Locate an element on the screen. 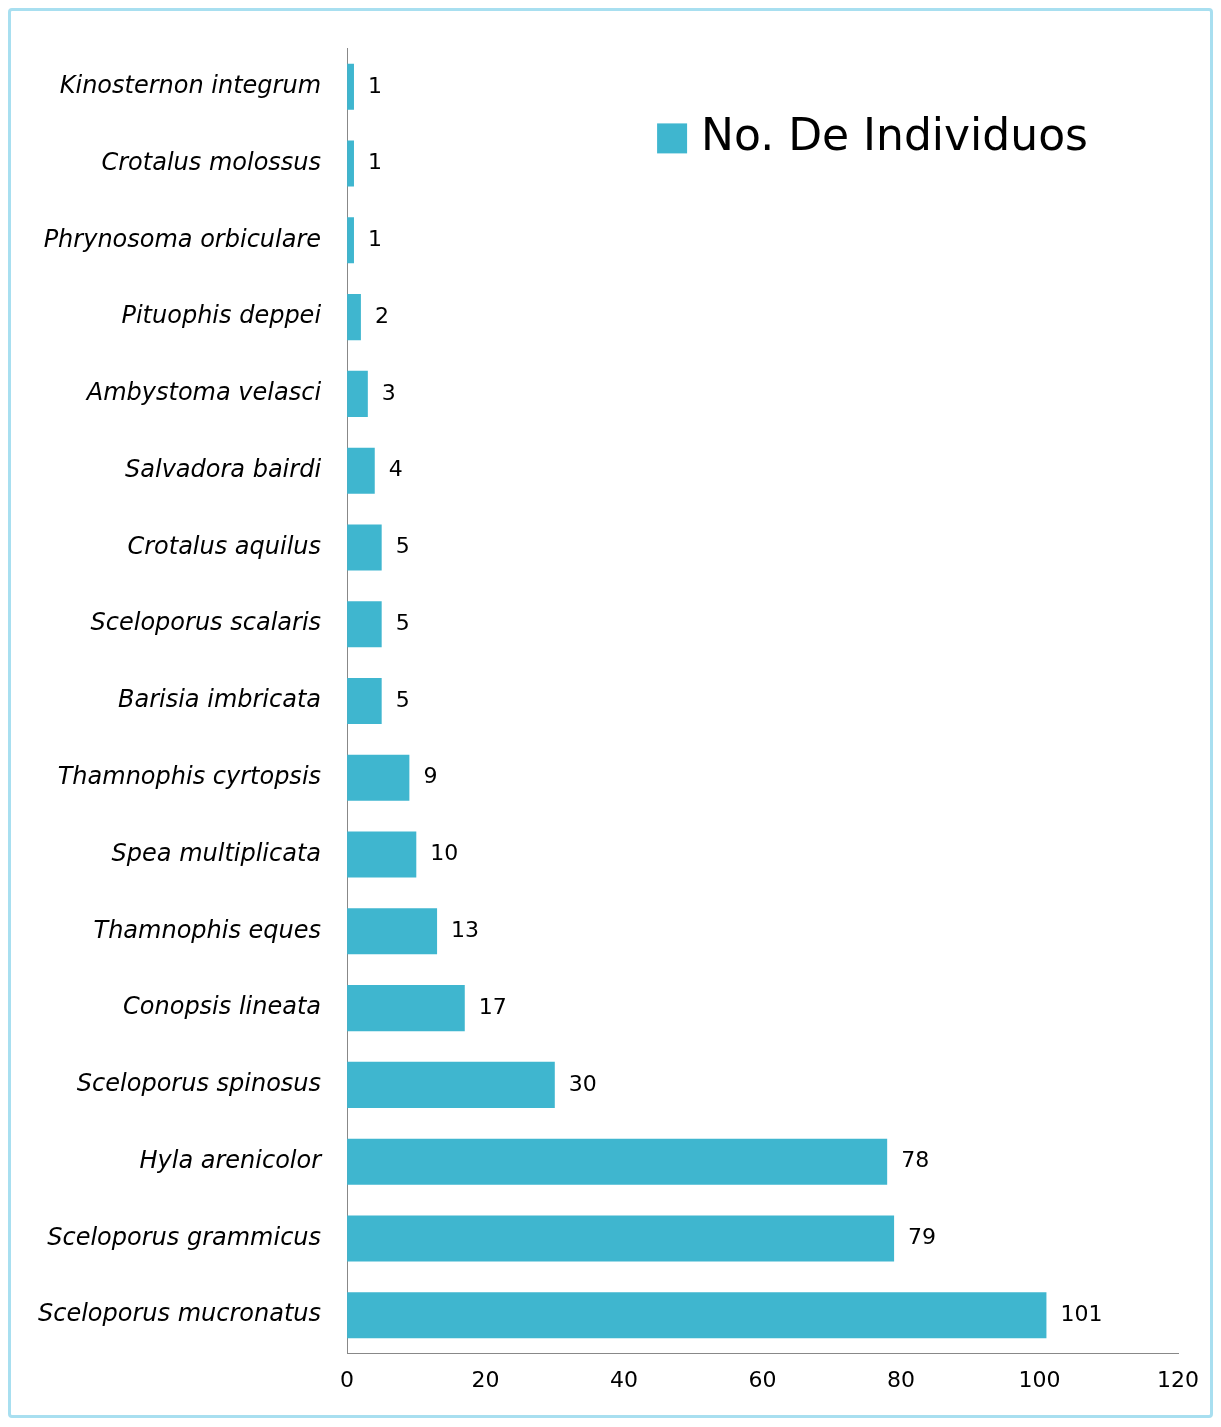 The image size is (1221, 1427). legend-label: No. De Individuos is located at coordinates (895, 134).